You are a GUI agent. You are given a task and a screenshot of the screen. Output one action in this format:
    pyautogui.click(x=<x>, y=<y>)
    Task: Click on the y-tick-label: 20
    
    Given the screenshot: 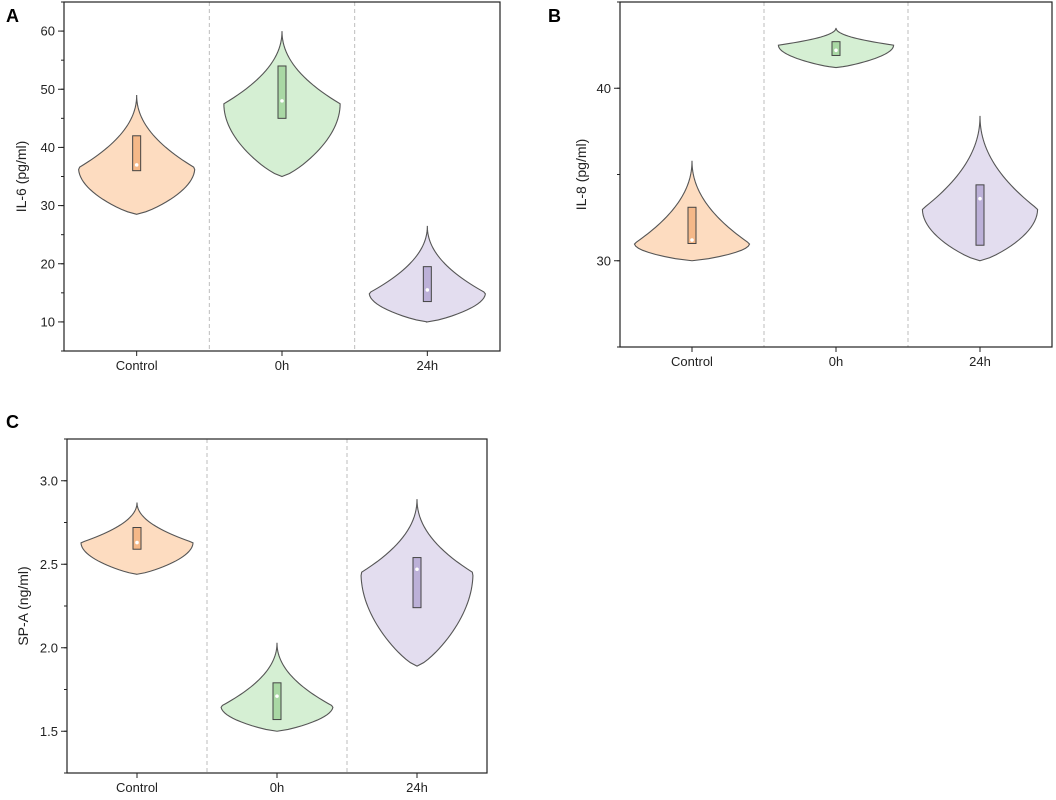 What is the action you would take?
    pyautogui.click(x=48, y=263)
    